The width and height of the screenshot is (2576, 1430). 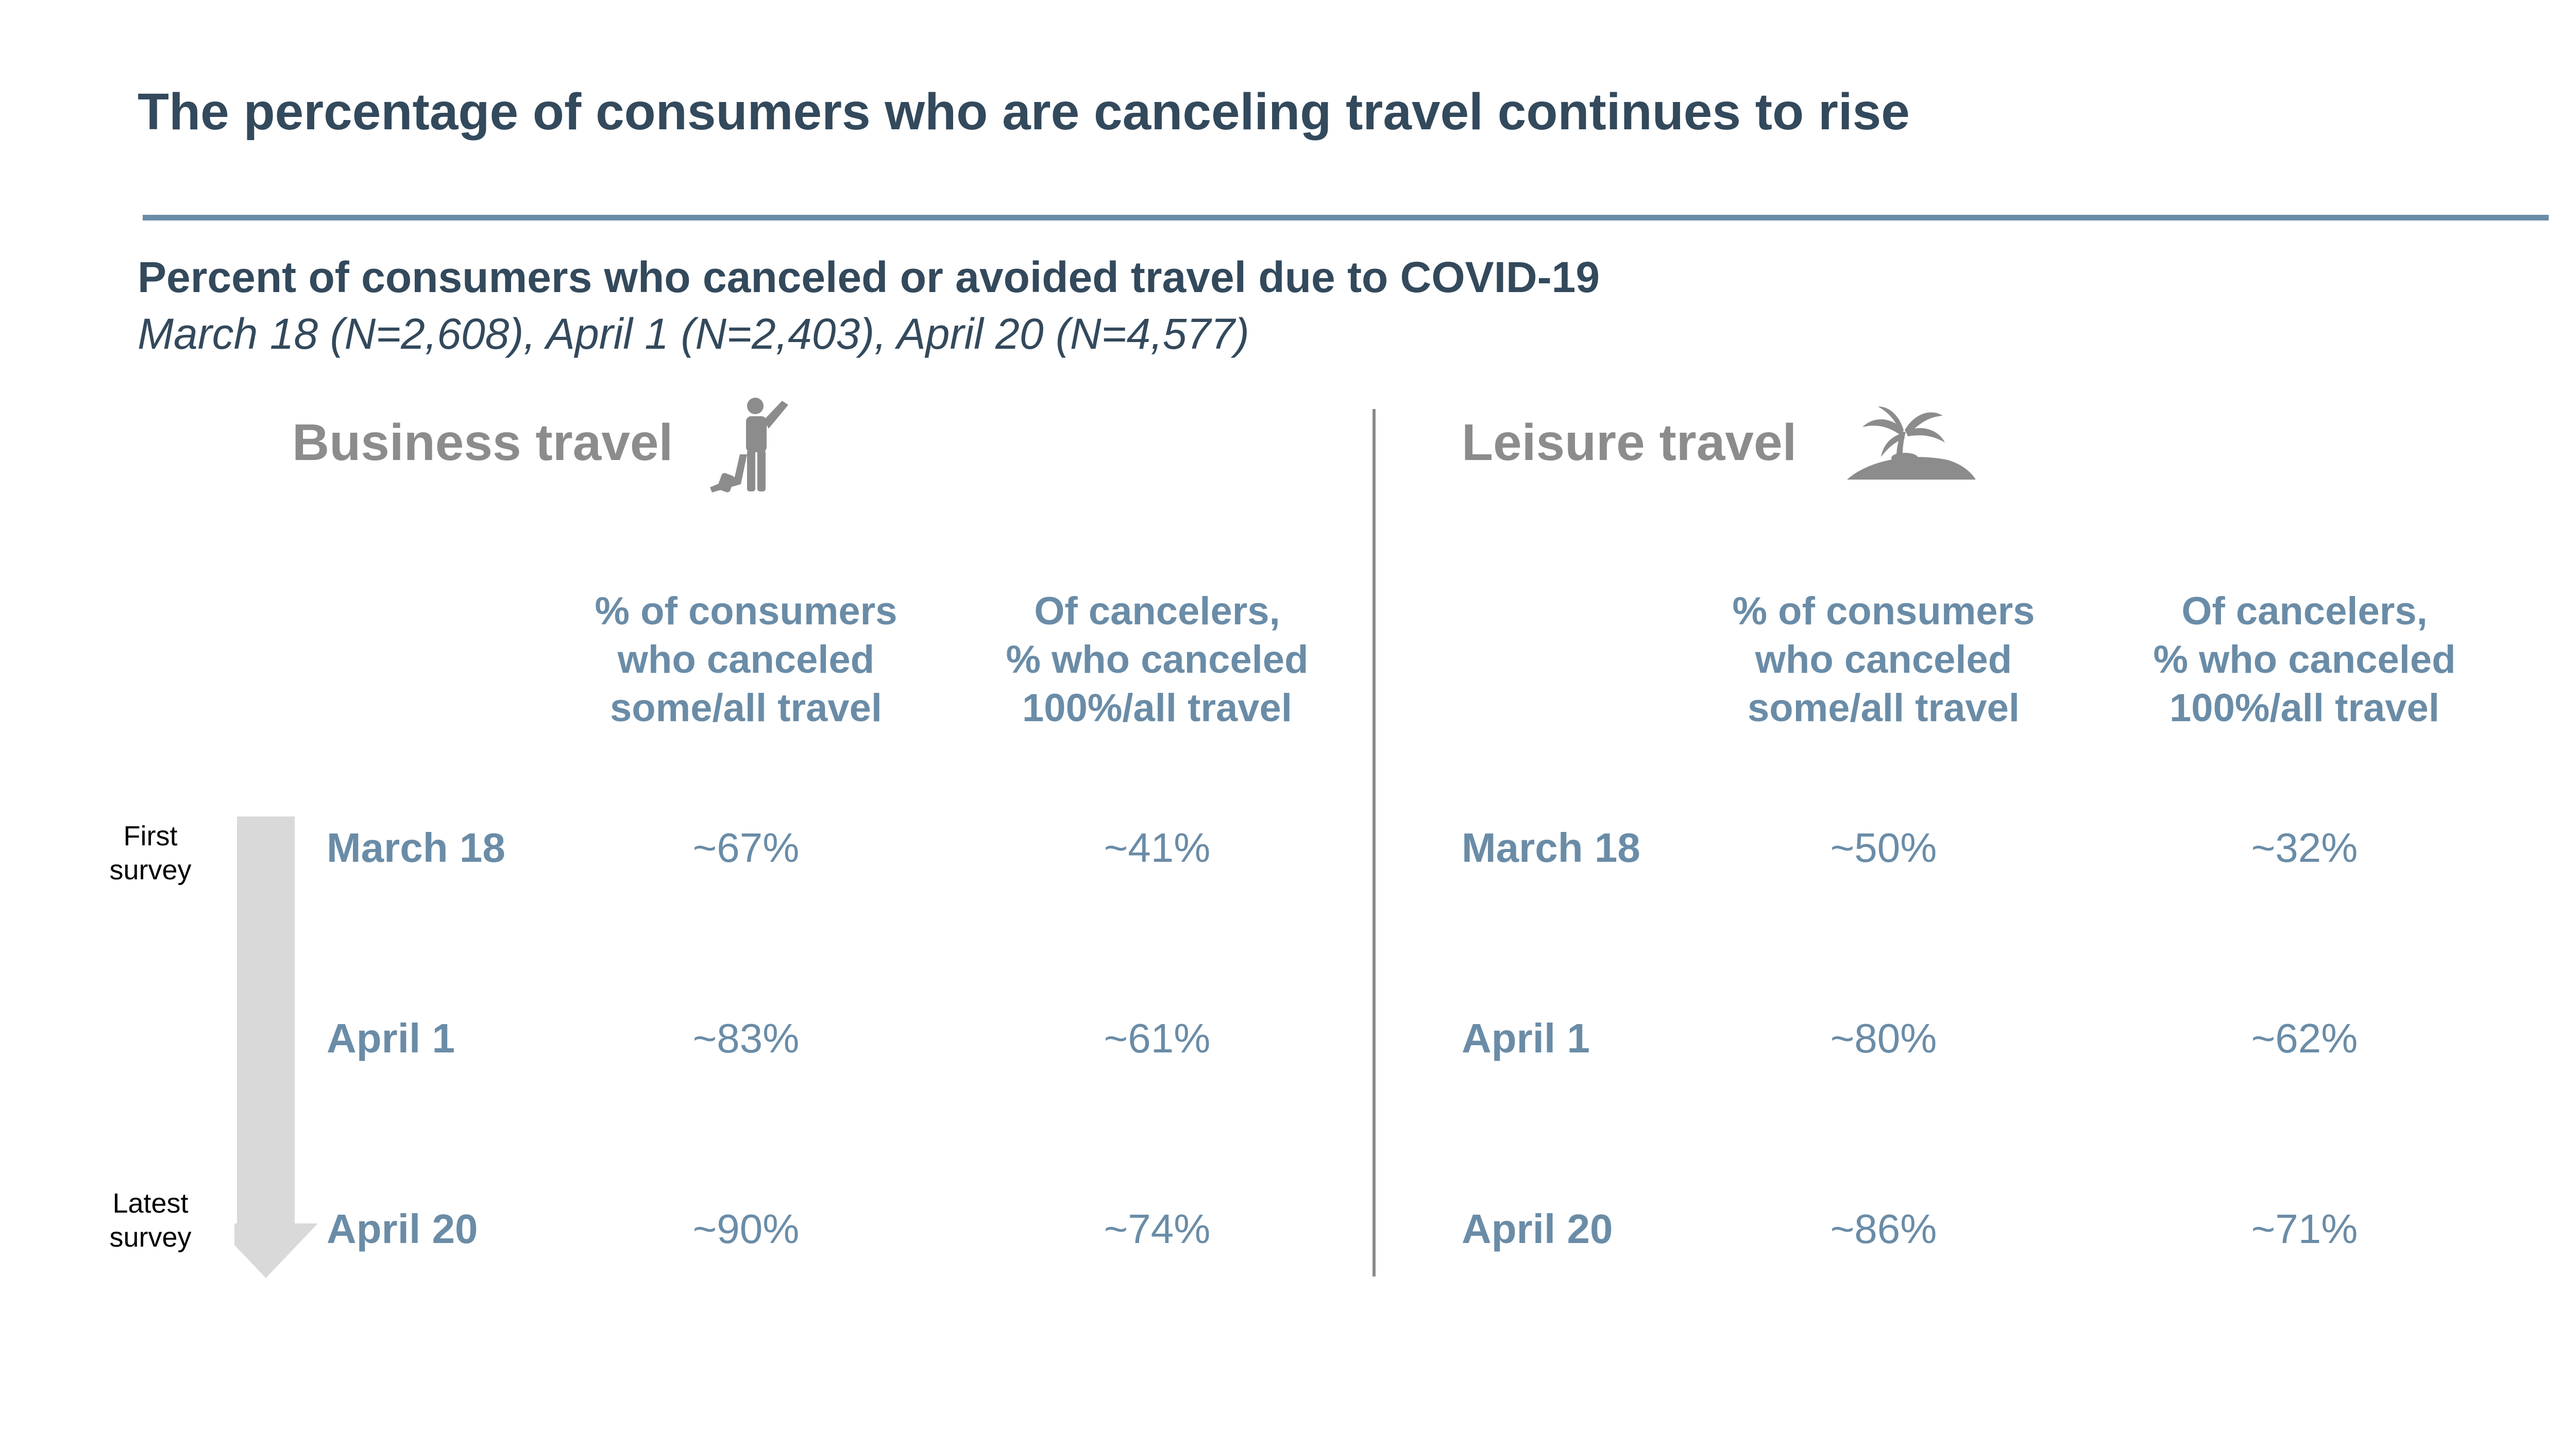 What do you see at coordinates (1911, 443) in the screenshot?
I see `palm-island-icon` at bounding box center [1911, 443].